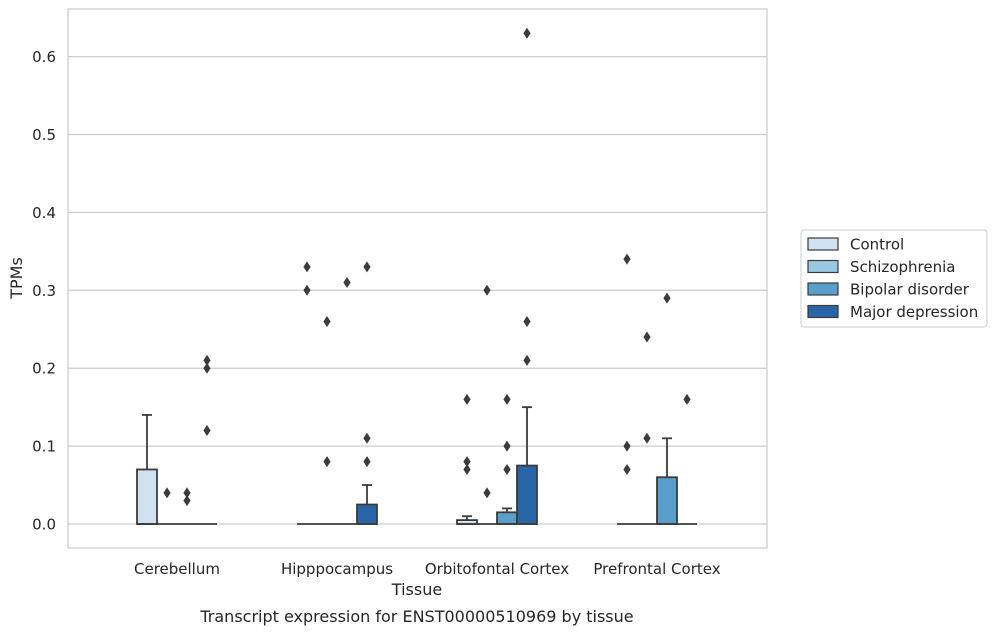  What do you see at coordinates (877, 245) in the screenshot?
I see `legend-label: Control` at bounding box center [877, 245].